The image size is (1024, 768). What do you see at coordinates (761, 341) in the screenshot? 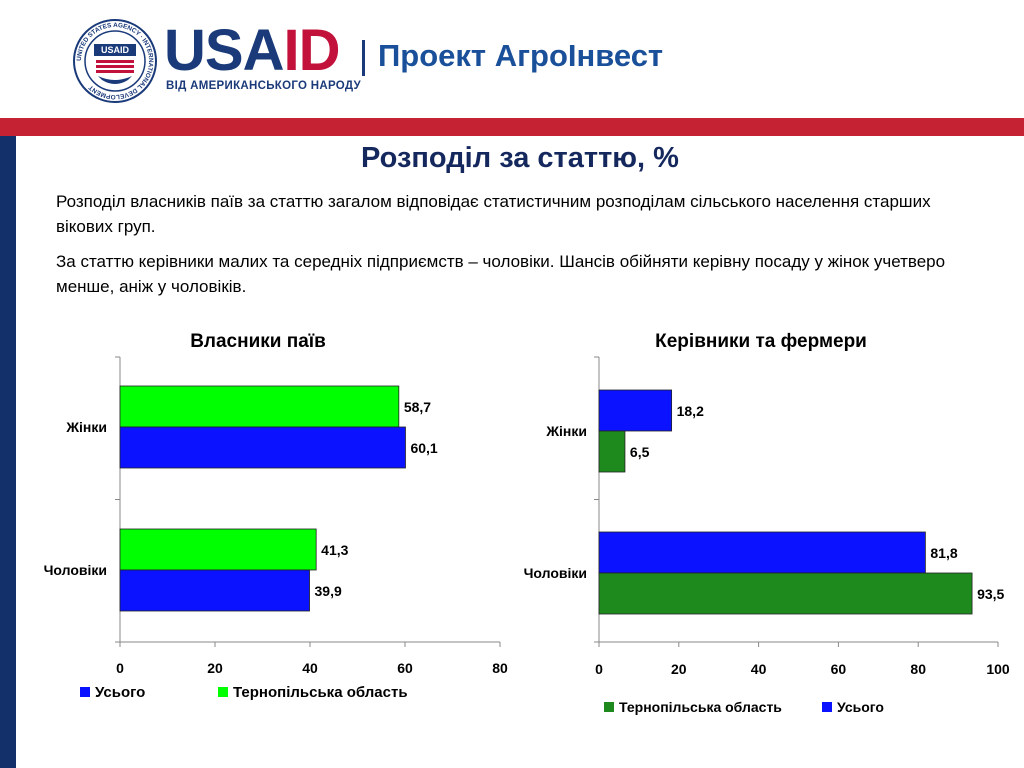
I see `chart-title: Керівники та фермери` at bounding box center [761, 341].